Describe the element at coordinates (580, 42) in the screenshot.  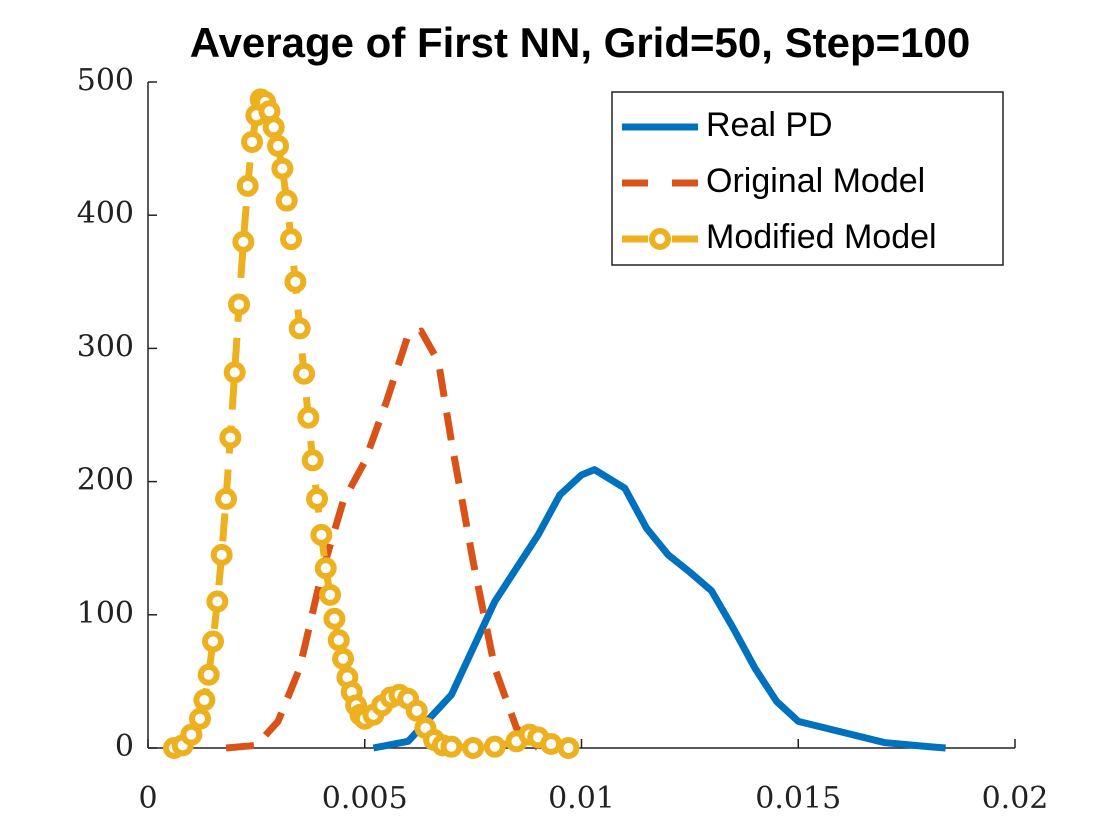
I see `chart-title: Average of First NN, Grid=50, Step=100` at that location.